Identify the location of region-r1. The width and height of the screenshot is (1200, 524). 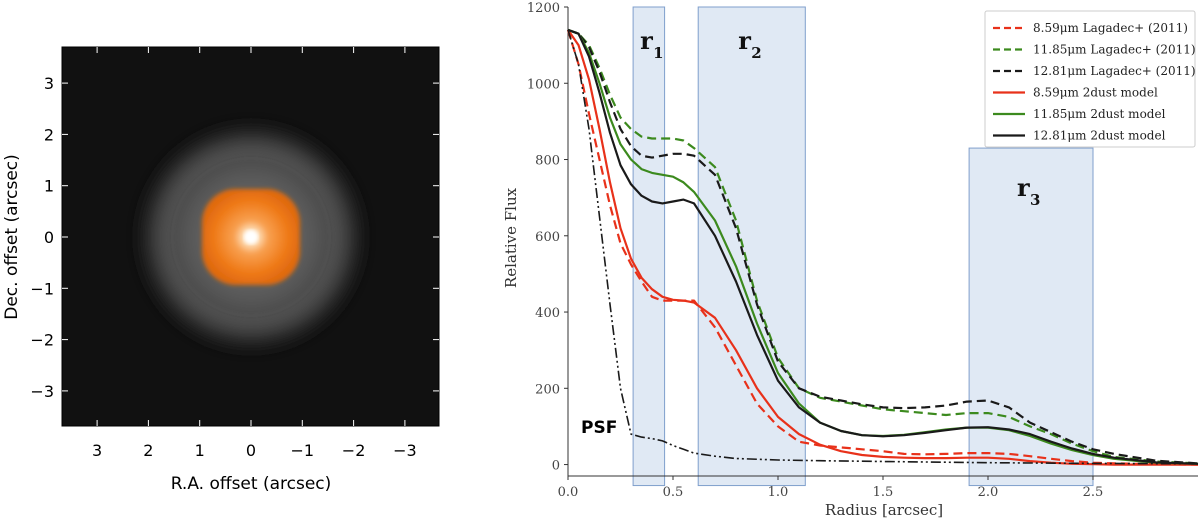
(649, 246).